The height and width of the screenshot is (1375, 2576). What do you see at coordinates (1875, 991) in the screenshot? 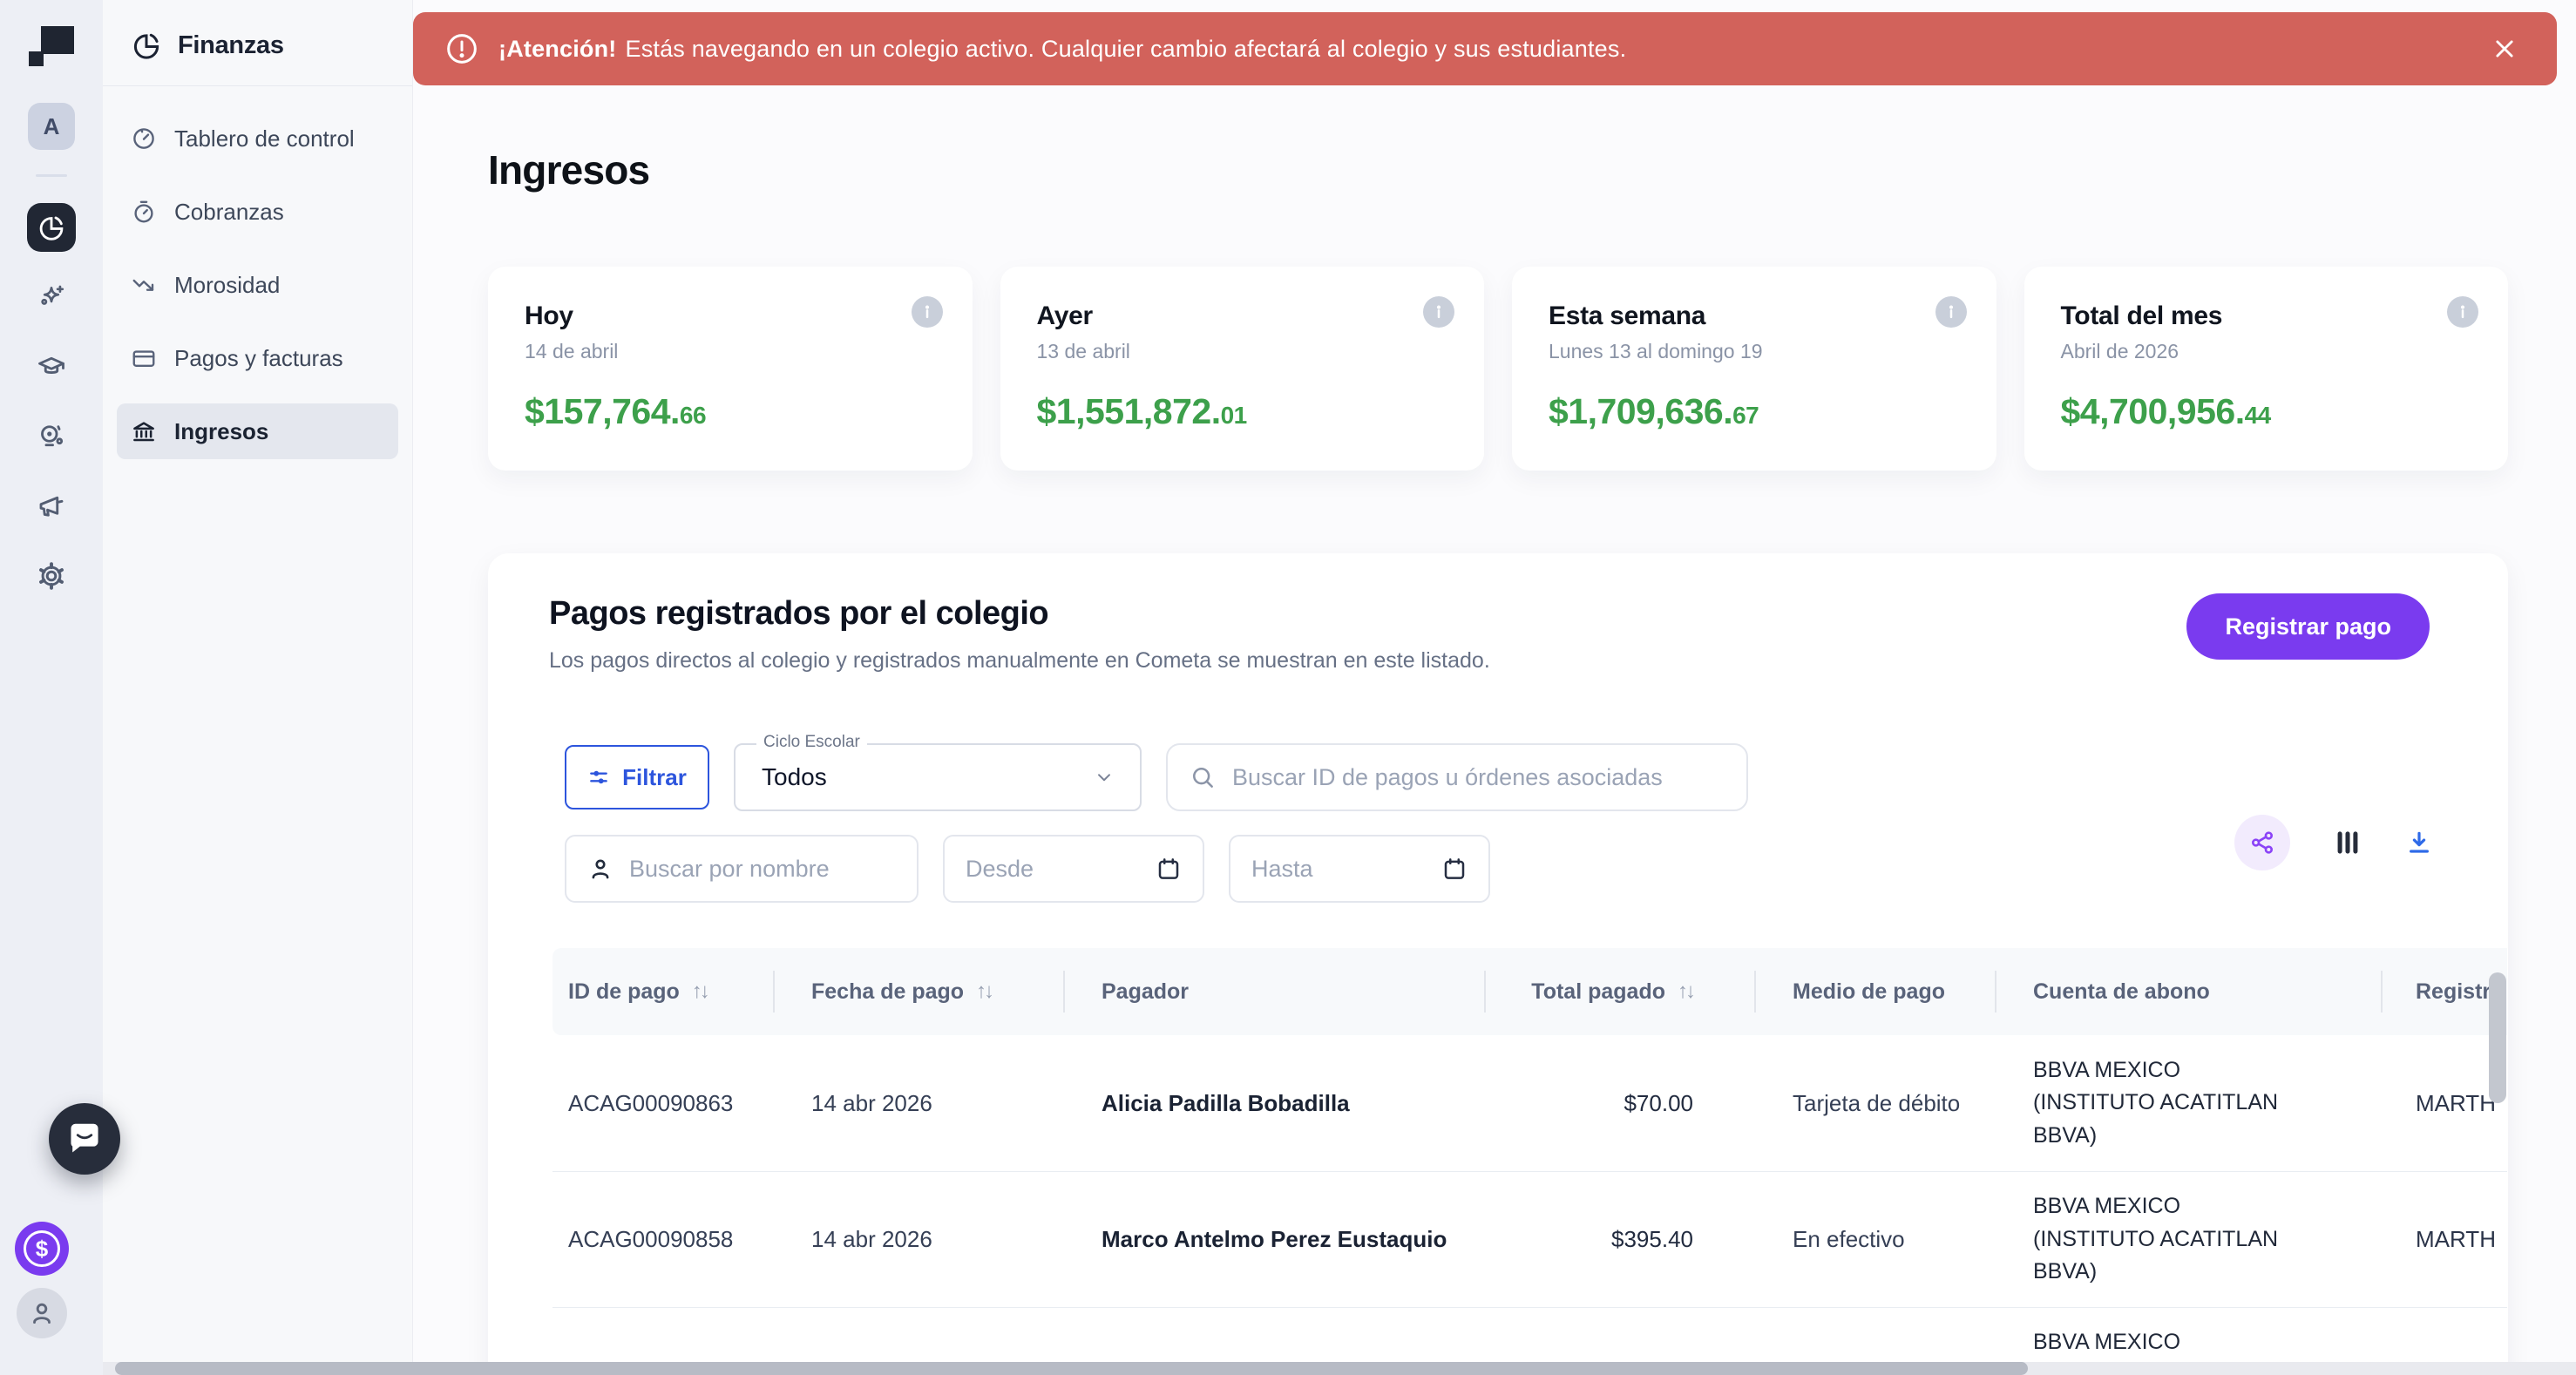
I see `column-header-medio: Medio de pago` at bounding box center [1875, 991].